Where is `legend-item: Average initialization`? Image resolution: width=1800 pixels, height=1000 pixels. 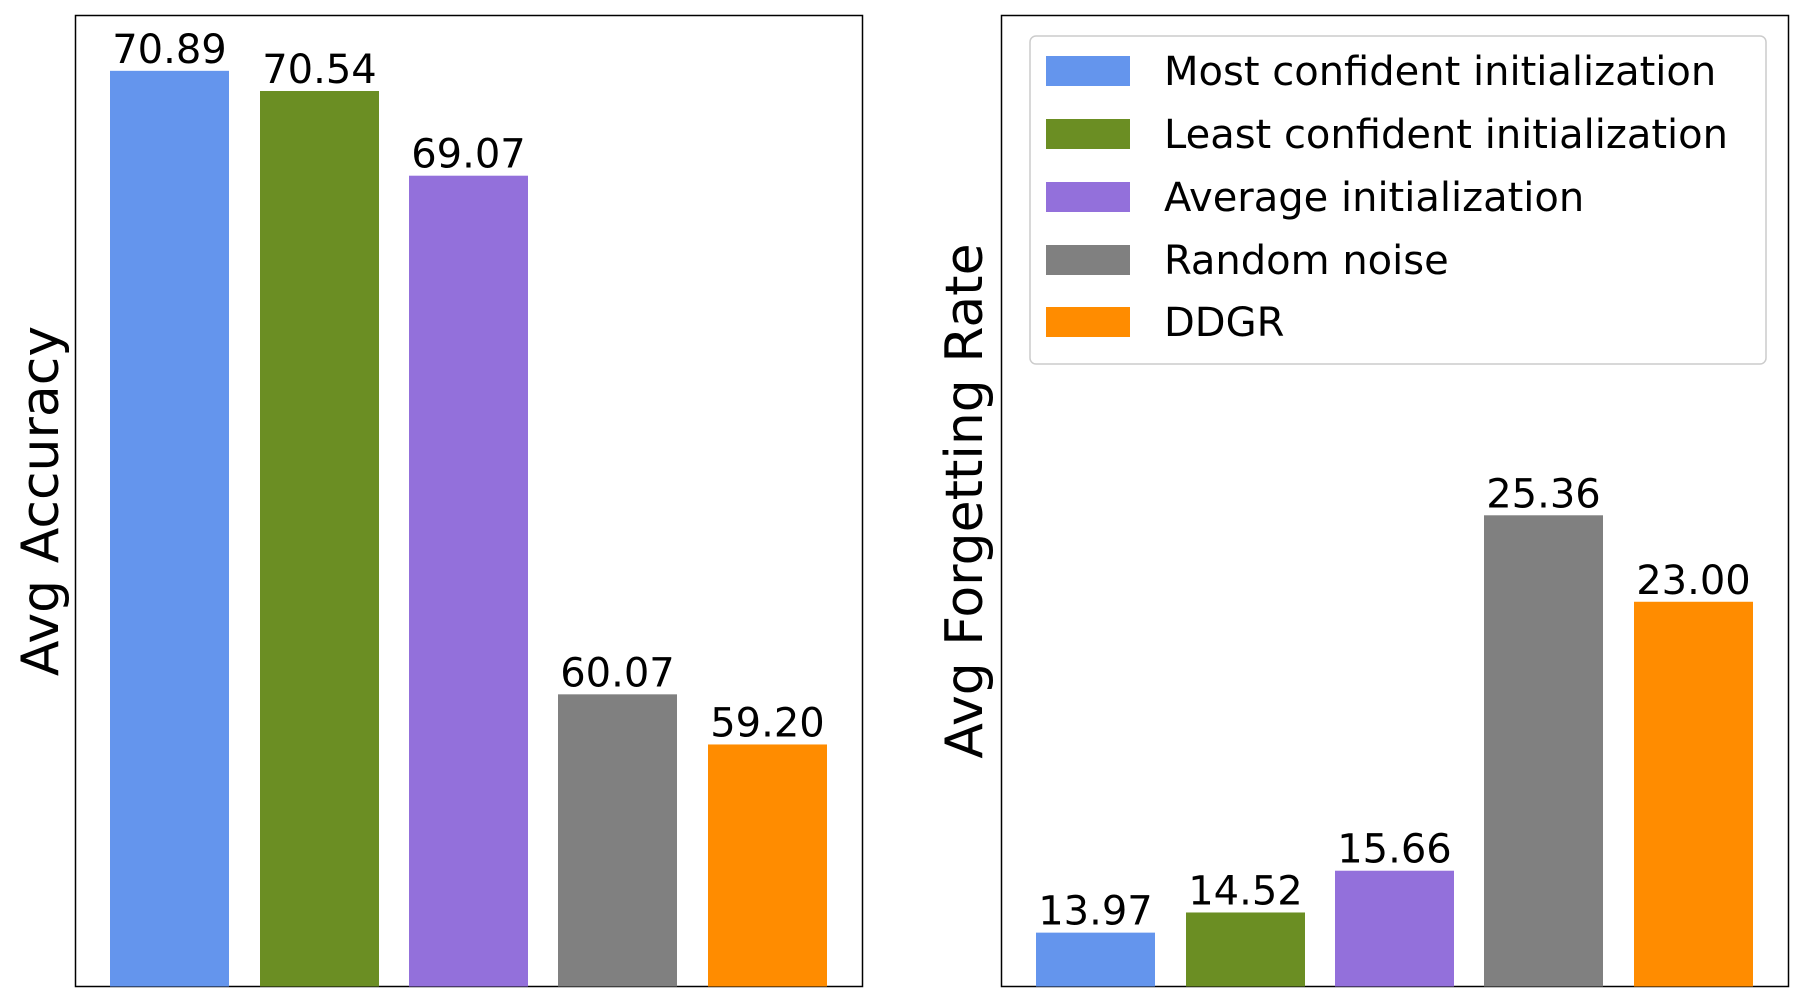
legend-item: Average initialization is located at coordinates (1315, 198).